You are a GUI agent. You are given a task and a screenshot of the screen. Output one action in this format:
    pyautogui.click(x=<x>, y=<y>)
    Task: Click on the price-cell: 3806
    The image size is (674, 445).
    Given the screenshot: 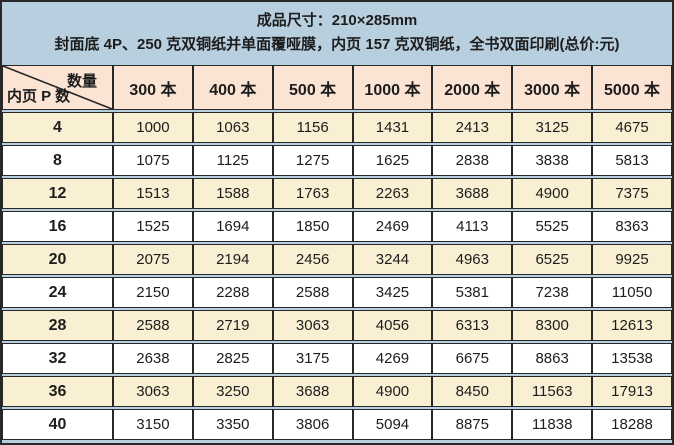 What is the action you would take?
    pyautogui.click(x=312, y=424)
    